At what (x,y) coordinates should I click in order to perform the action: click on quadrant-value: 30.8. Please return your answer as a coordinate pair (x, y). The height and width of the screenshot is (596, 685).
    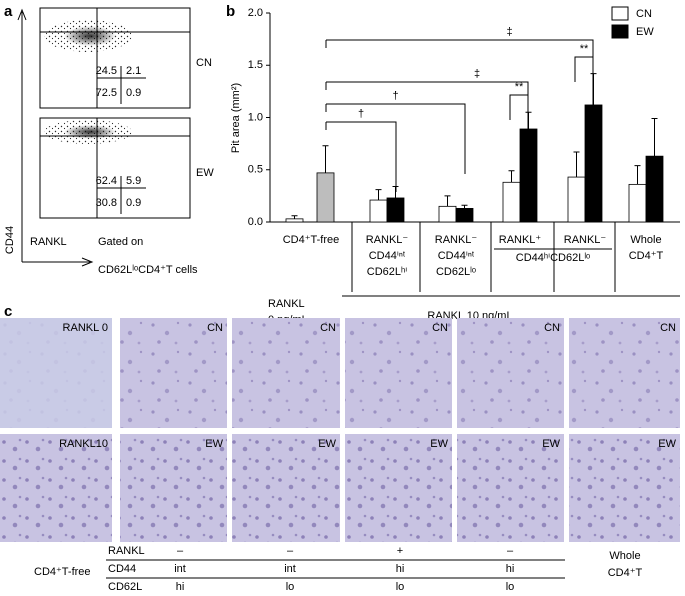
    Looking at the image, I should click on (106, 203).